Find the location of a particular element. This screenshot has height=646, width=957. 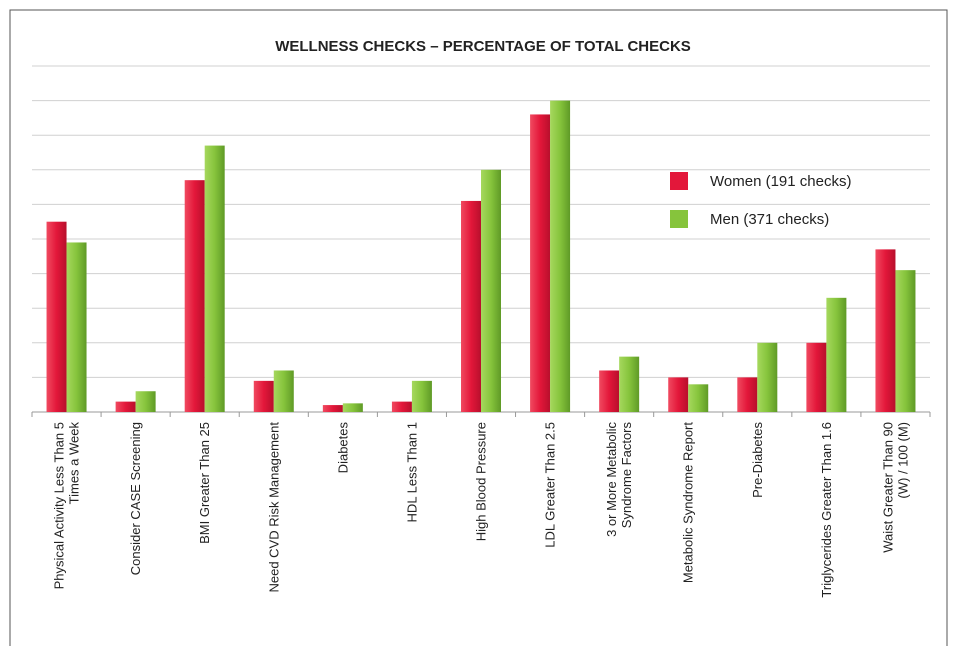

x-tick-label-line: Waist Greater Than 90 is located at coordinates (887, 487).